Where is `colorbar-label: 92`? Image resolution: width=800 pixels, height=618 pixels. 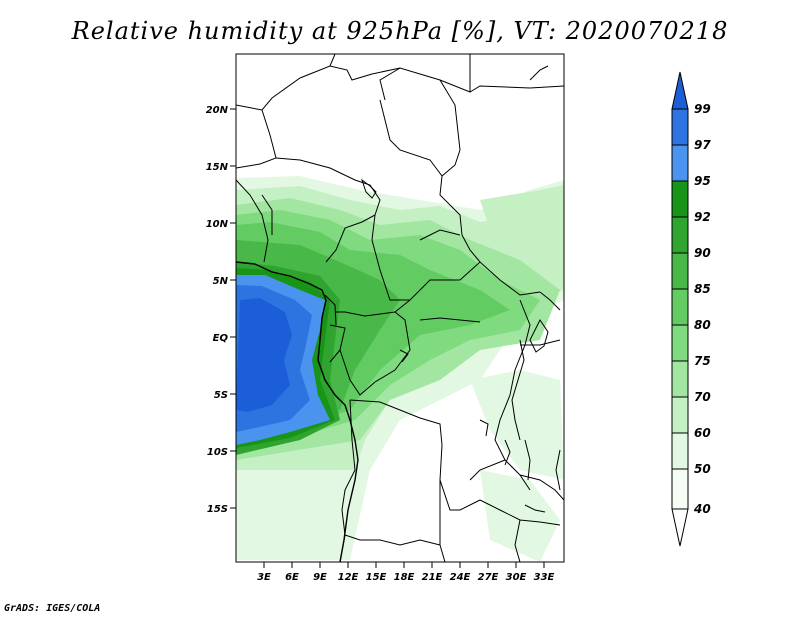
colorbar-label: 92 is located at coordinates (702, 217).